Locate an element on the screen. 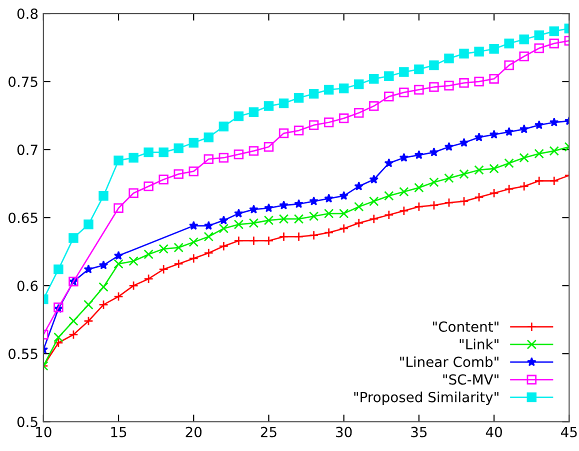 This screenshot has width=579, height=451. y-tick-label: 0.65 is located at coordinates (23, 218).